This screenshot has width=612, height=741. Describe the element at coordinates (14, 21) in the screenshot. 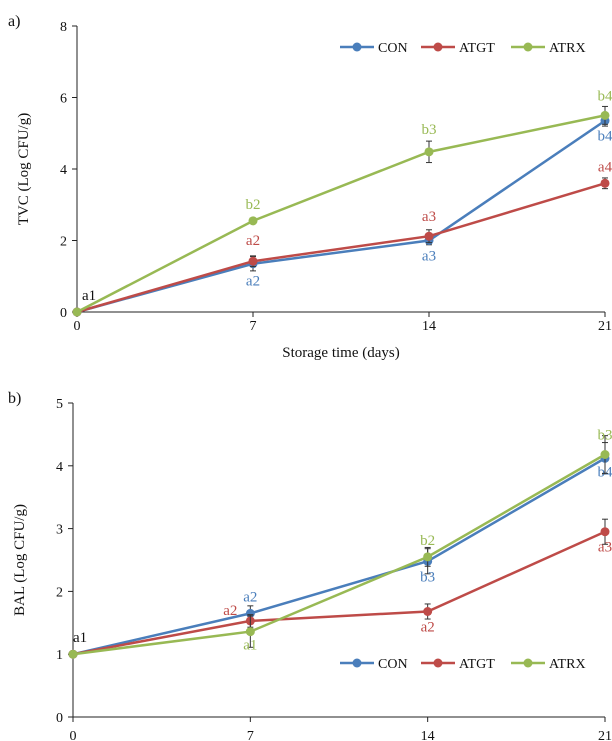

I see `panel-label: a)` at that location.